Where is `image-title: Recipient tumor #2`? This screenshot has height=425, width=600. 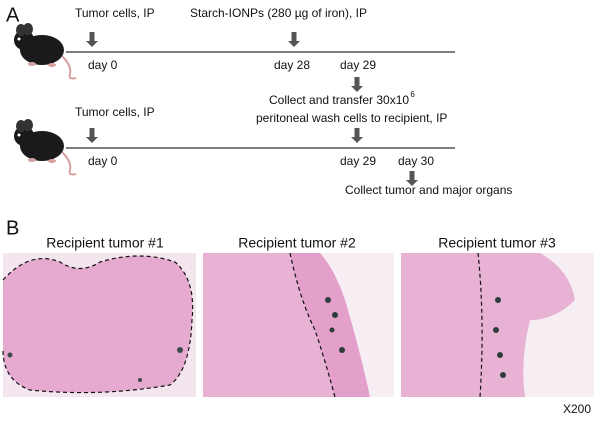 image-title: Recipient tumor #2 is located at coordinates (297, 243).